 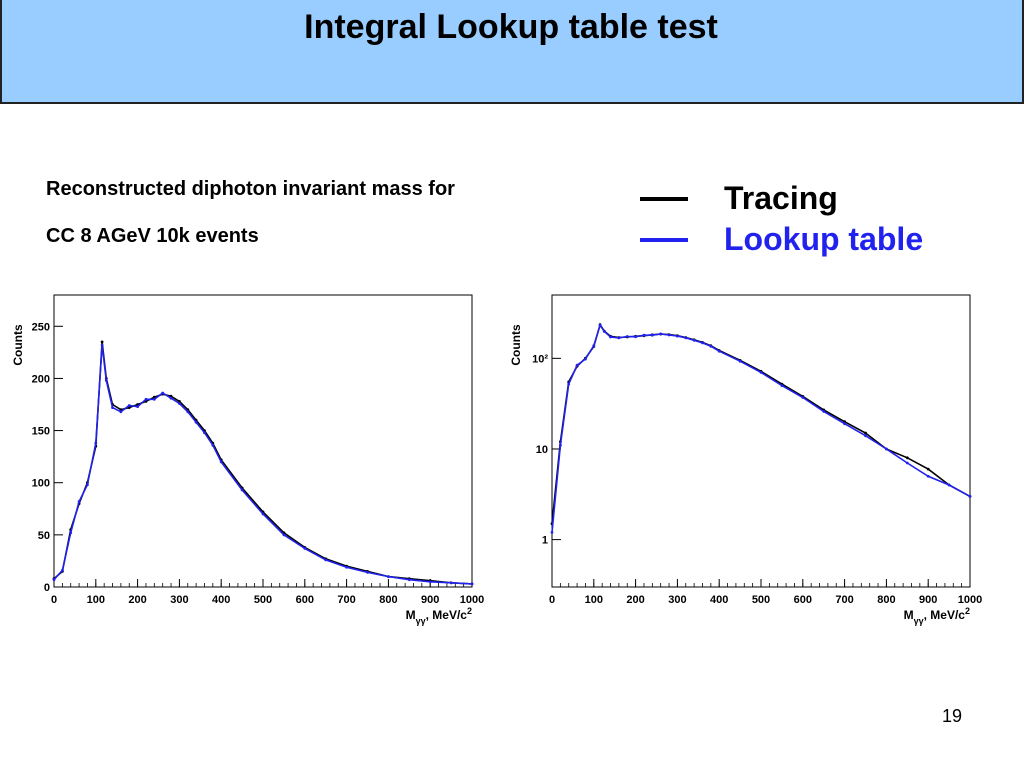 I want to click on legend-entry-lookup: Lookup table, so click(x=781, y=239).